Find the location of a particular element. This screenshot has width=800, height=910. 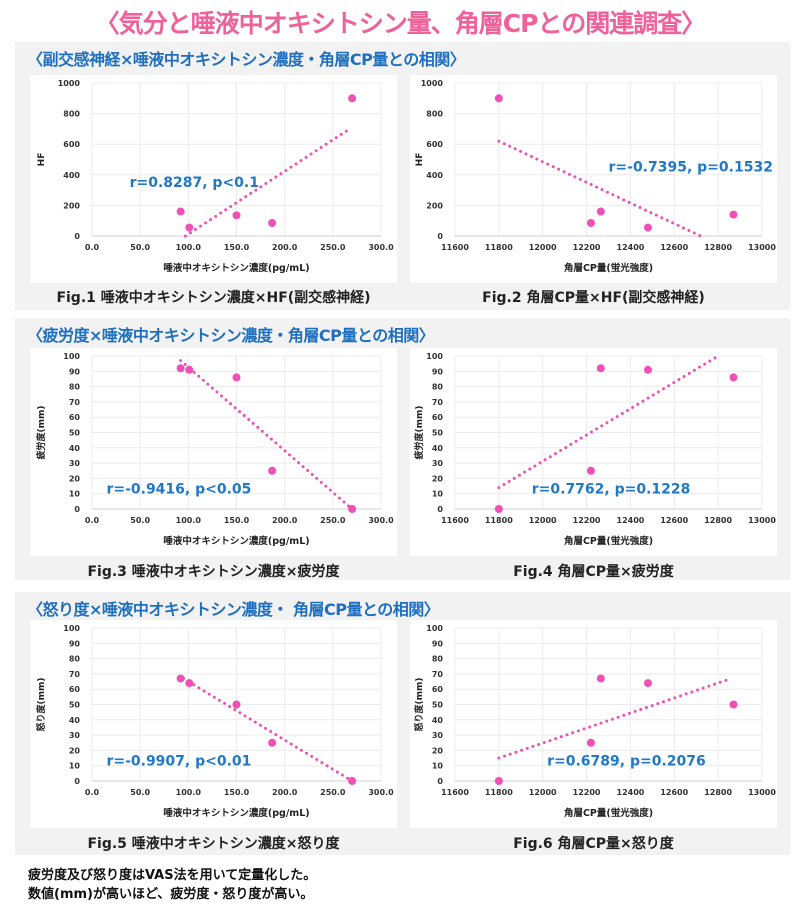

y-tick-label: 400 is located at coordinates (71, 175).